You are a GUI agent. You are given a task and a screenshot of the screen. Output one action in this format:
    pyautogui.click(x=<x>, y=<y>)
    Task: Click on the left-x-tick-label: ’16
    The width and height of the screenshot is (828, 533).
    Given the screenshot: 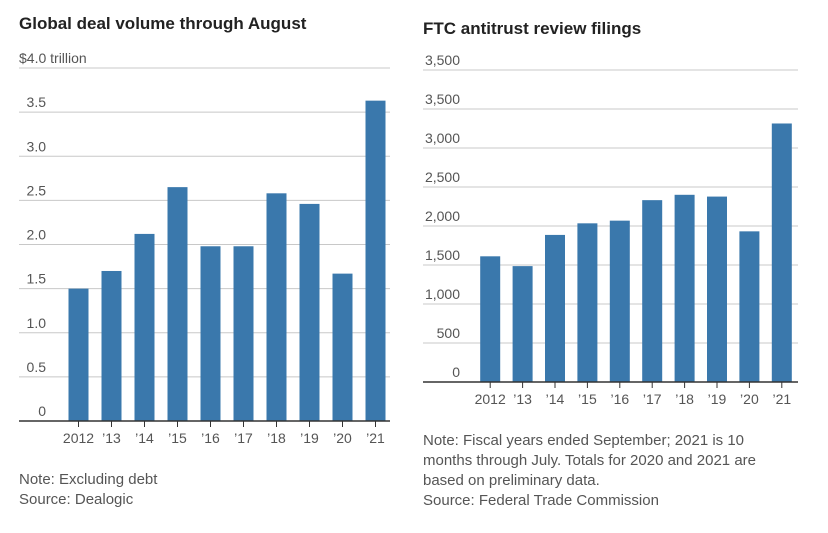 What is the action you would take?
    pyautogui.click(x=210, y=438)
    